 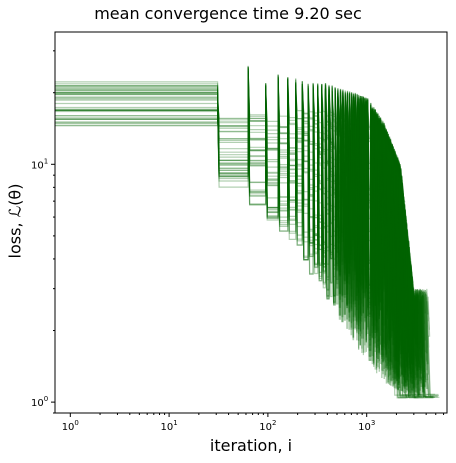 What do you see at coordinates (46, 399) in the screenshot?
I see `y-tick-exp: 0` at bounding box center [46, 399].